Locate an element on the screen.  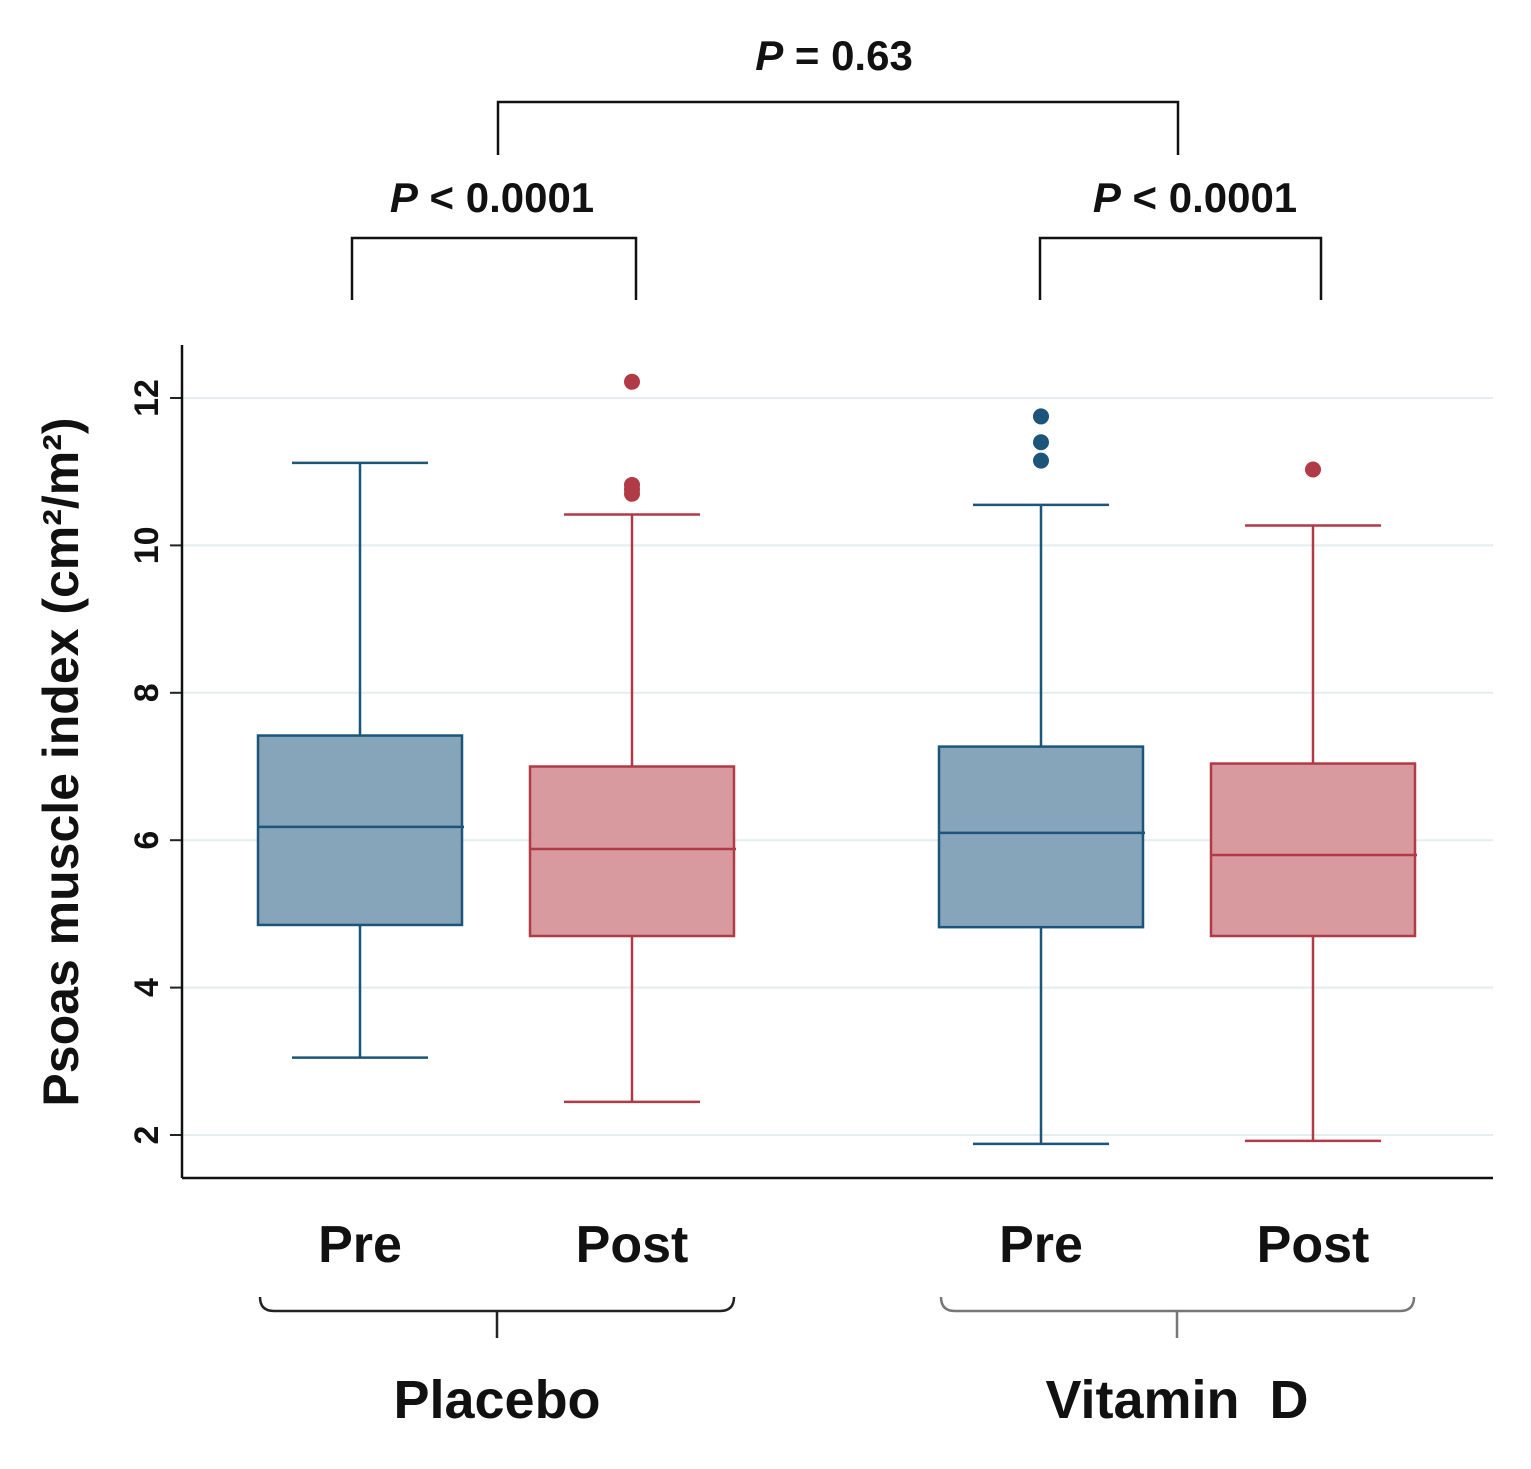
pvalue-text-vitd-pre-post: < 0.0001 is located at coordinates (1209, 197).